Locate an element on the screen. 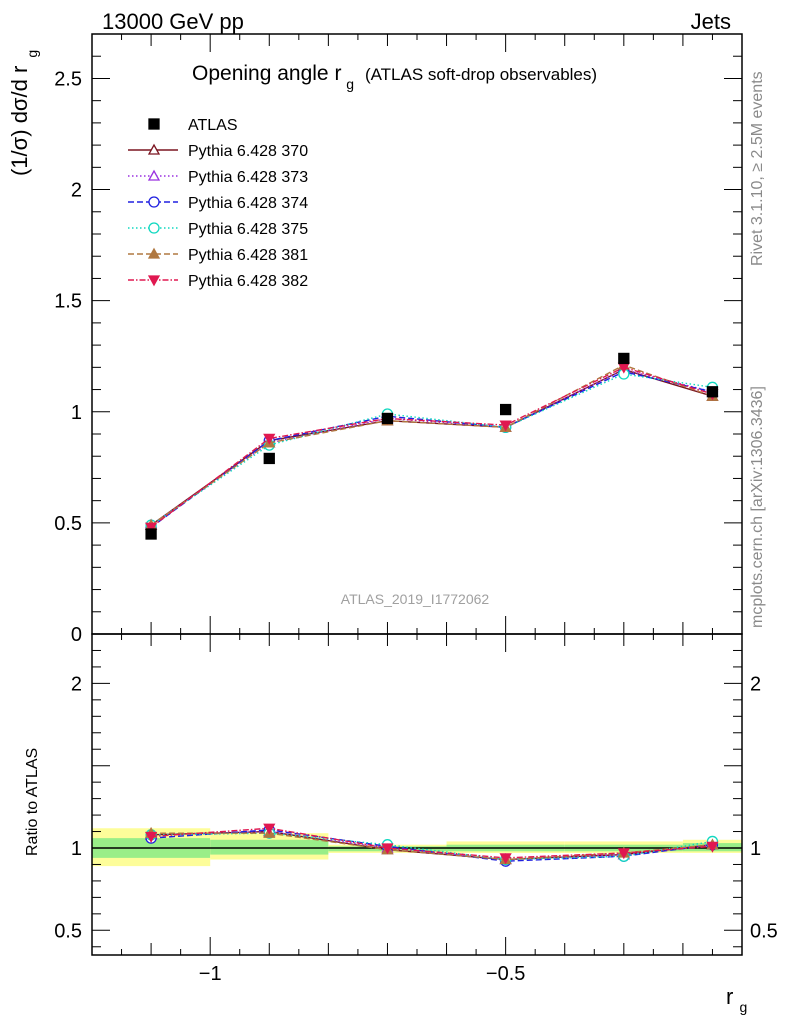  y-tick-label-ratio-right: 2 is located at coordinates (755, 684).